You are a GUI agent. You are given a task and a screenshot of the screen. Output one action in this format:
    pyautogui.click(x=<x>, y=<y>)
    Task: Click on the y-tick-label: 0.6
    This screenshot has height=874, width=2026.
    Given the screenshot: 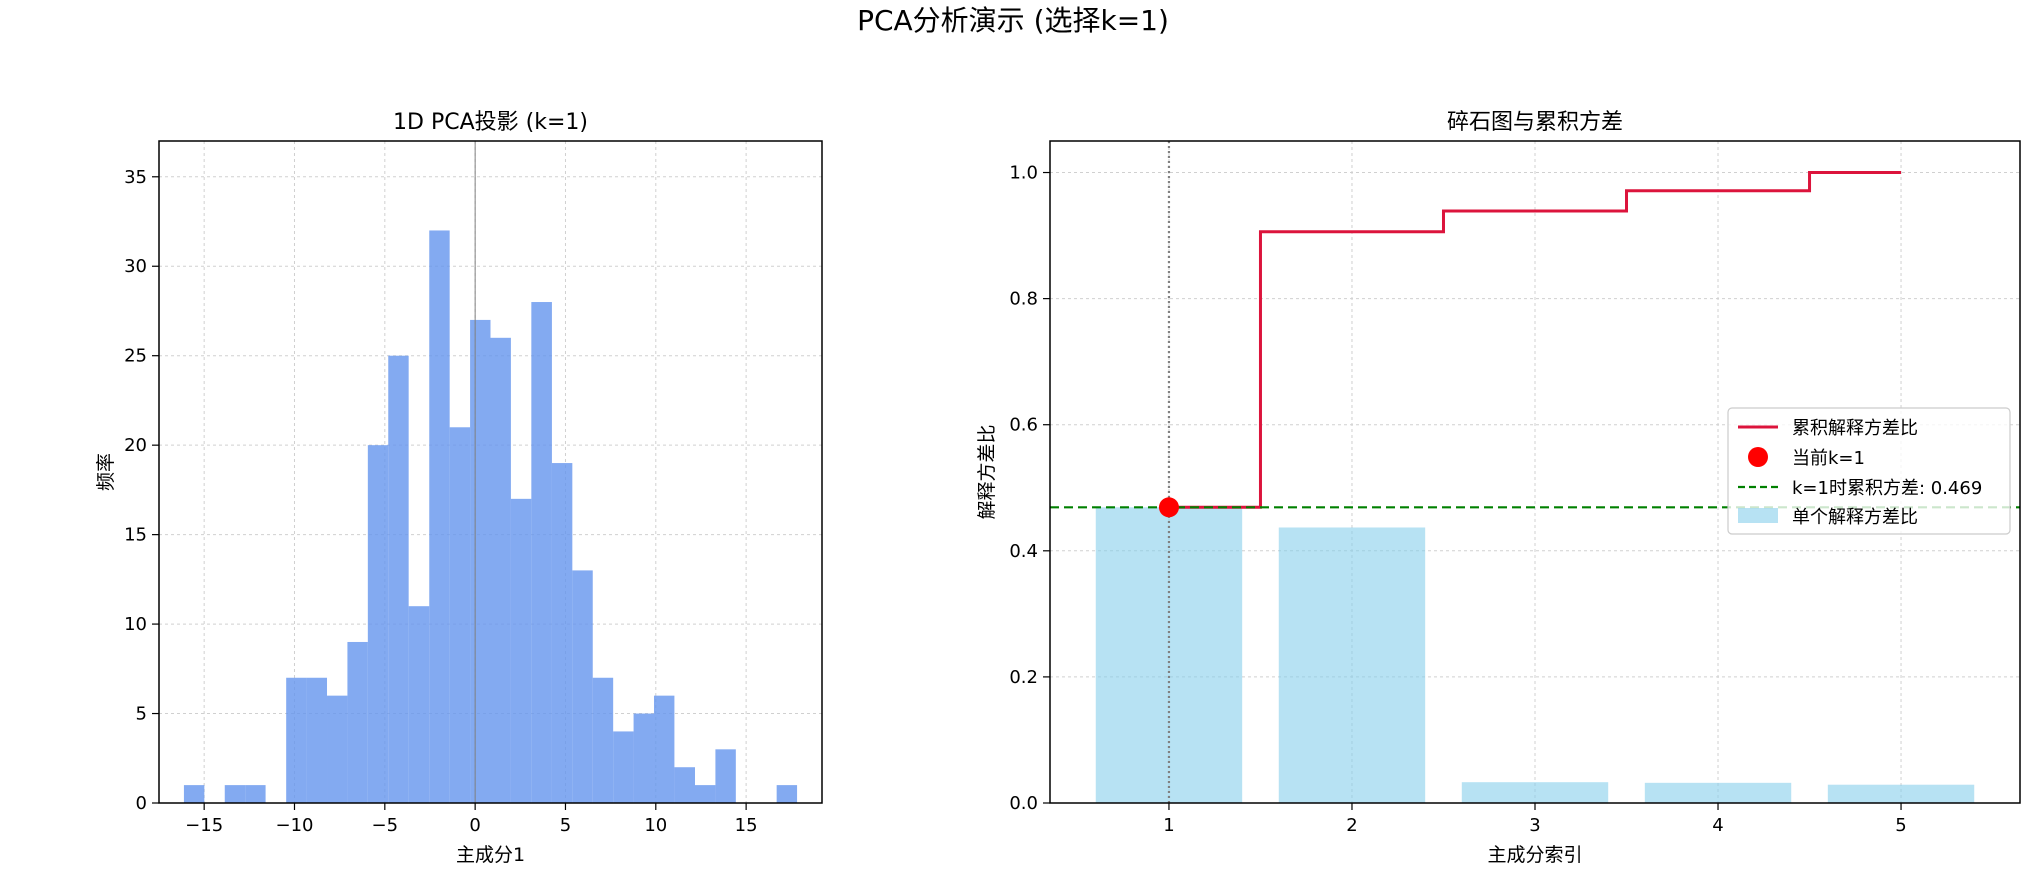 What is the action you would take?
    pyautogui.click(x=1023, y=425)
    